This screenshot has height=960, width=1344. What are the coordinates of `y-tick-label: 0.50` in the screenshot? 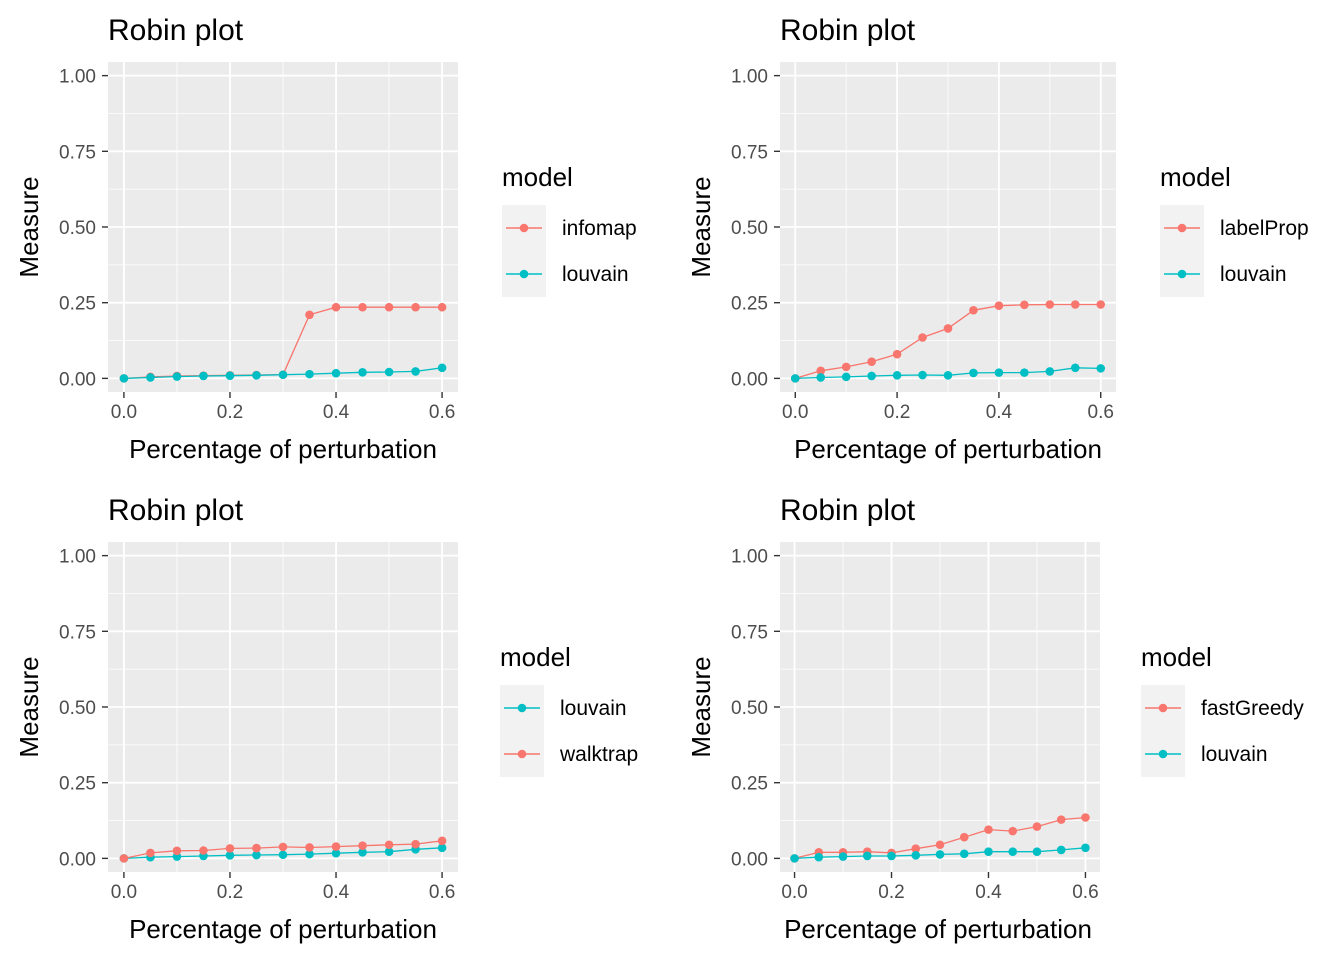 It's located at (749, 228).